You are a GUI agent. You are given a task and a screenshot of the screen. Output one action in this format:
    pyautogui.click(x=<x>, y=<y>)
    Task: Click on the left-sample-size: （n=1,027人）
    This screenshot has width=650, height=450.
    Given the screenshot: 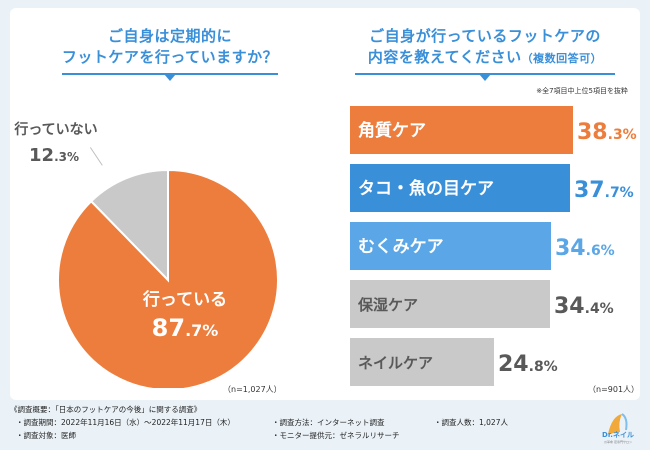 What is the action you would take?
    pyautogui.click(x=252, y=389)
    